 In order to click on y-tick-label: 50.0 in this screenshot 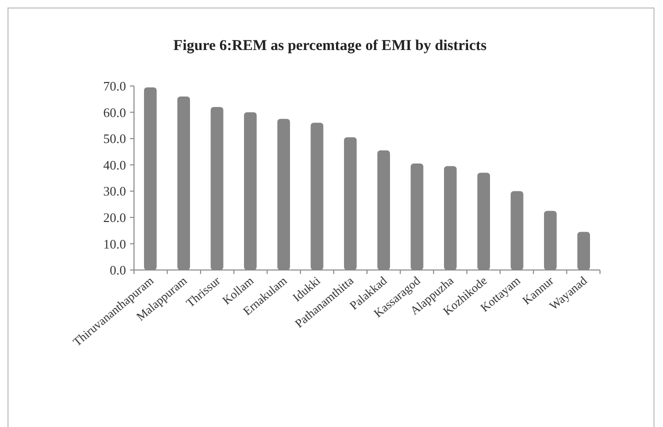, I will do `click(114, 138)`.